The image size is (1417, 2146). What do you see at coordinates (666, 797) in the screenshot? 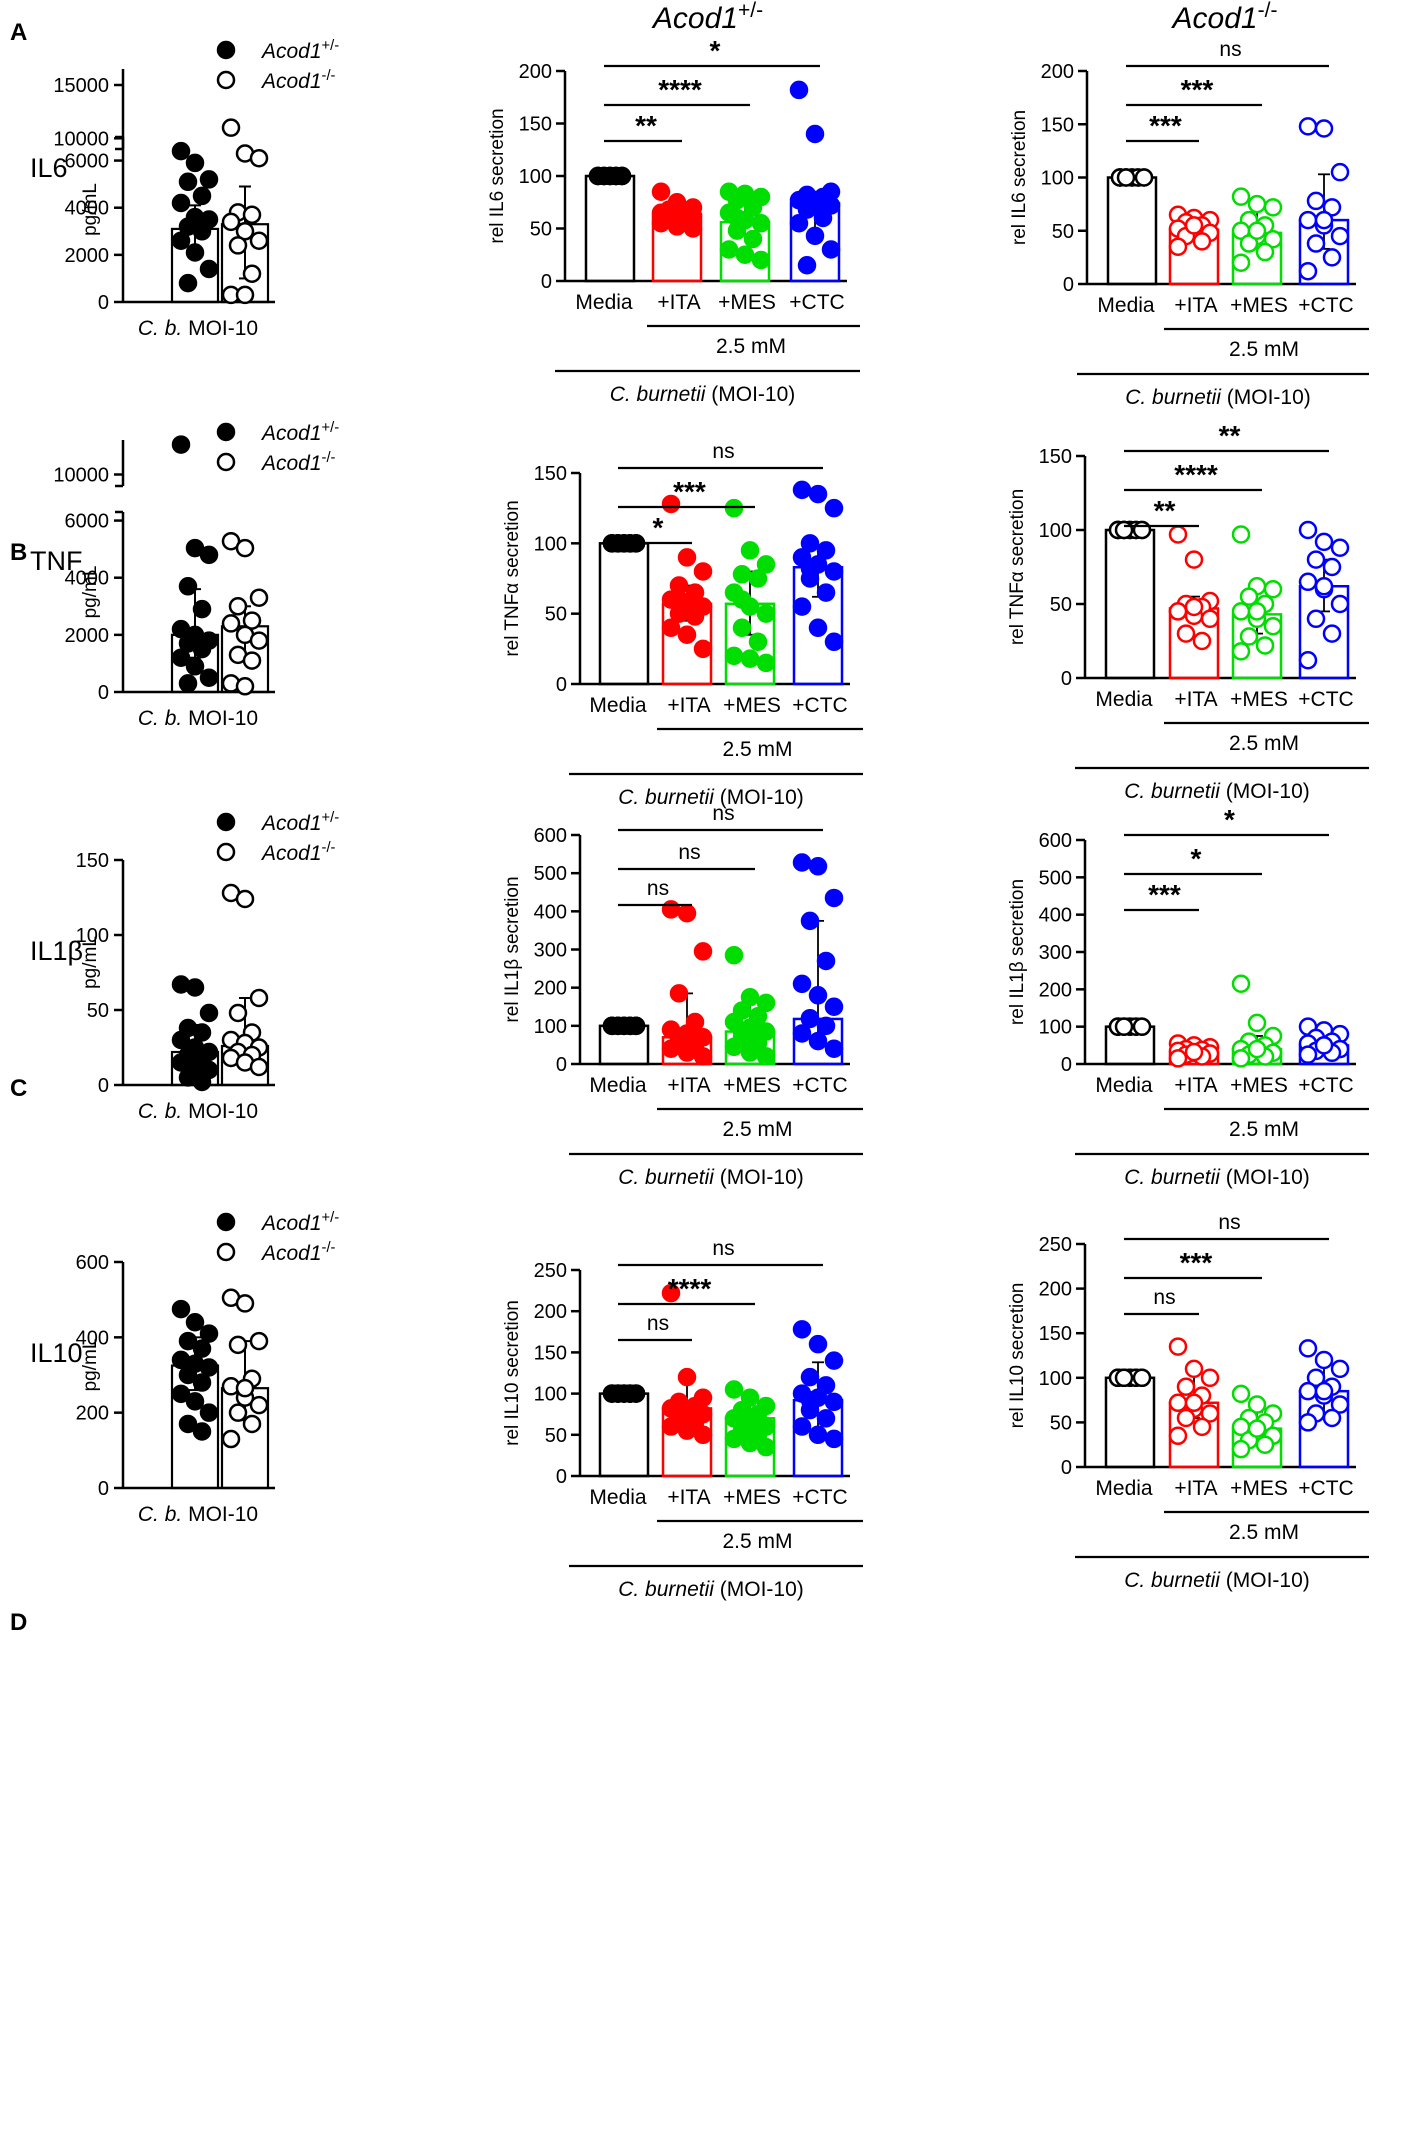
I see `rel-B-het-infection-label-part-0: C. burnetii` at bounding box center [666, 797].